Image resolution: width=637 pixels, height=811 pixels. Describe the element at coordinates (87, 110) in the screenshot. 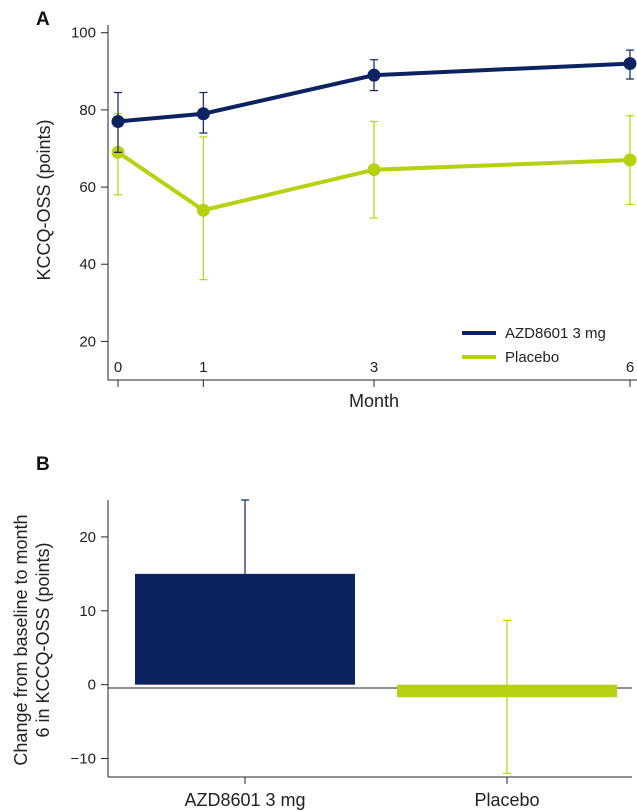

I see `y-tick-label: 80` at that location.